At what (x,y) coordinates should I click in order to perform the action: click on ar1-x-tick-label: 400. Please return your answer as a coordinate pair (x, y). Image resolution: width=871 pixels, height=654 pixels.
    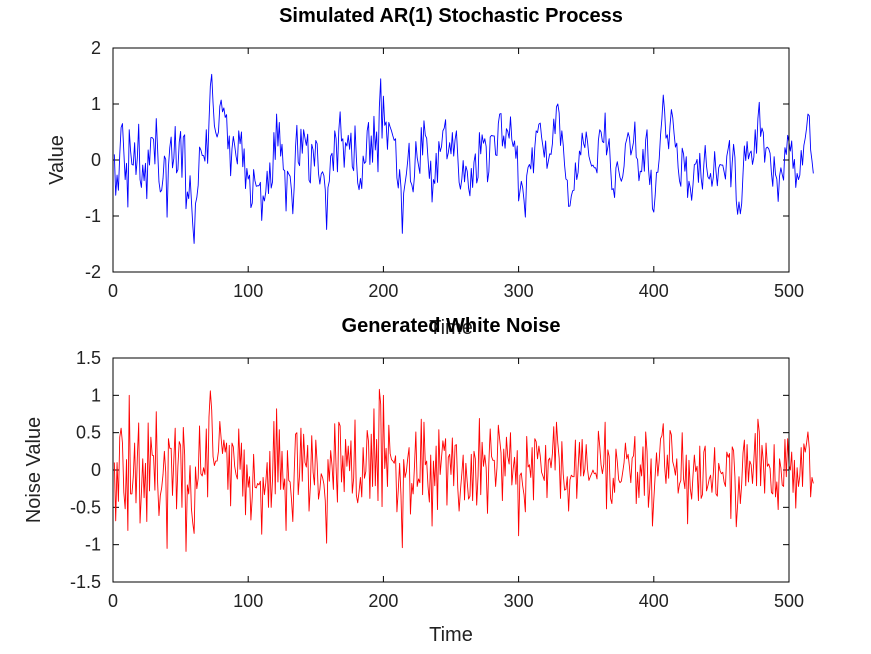
    Looking at the image, I should click on (654, 291).